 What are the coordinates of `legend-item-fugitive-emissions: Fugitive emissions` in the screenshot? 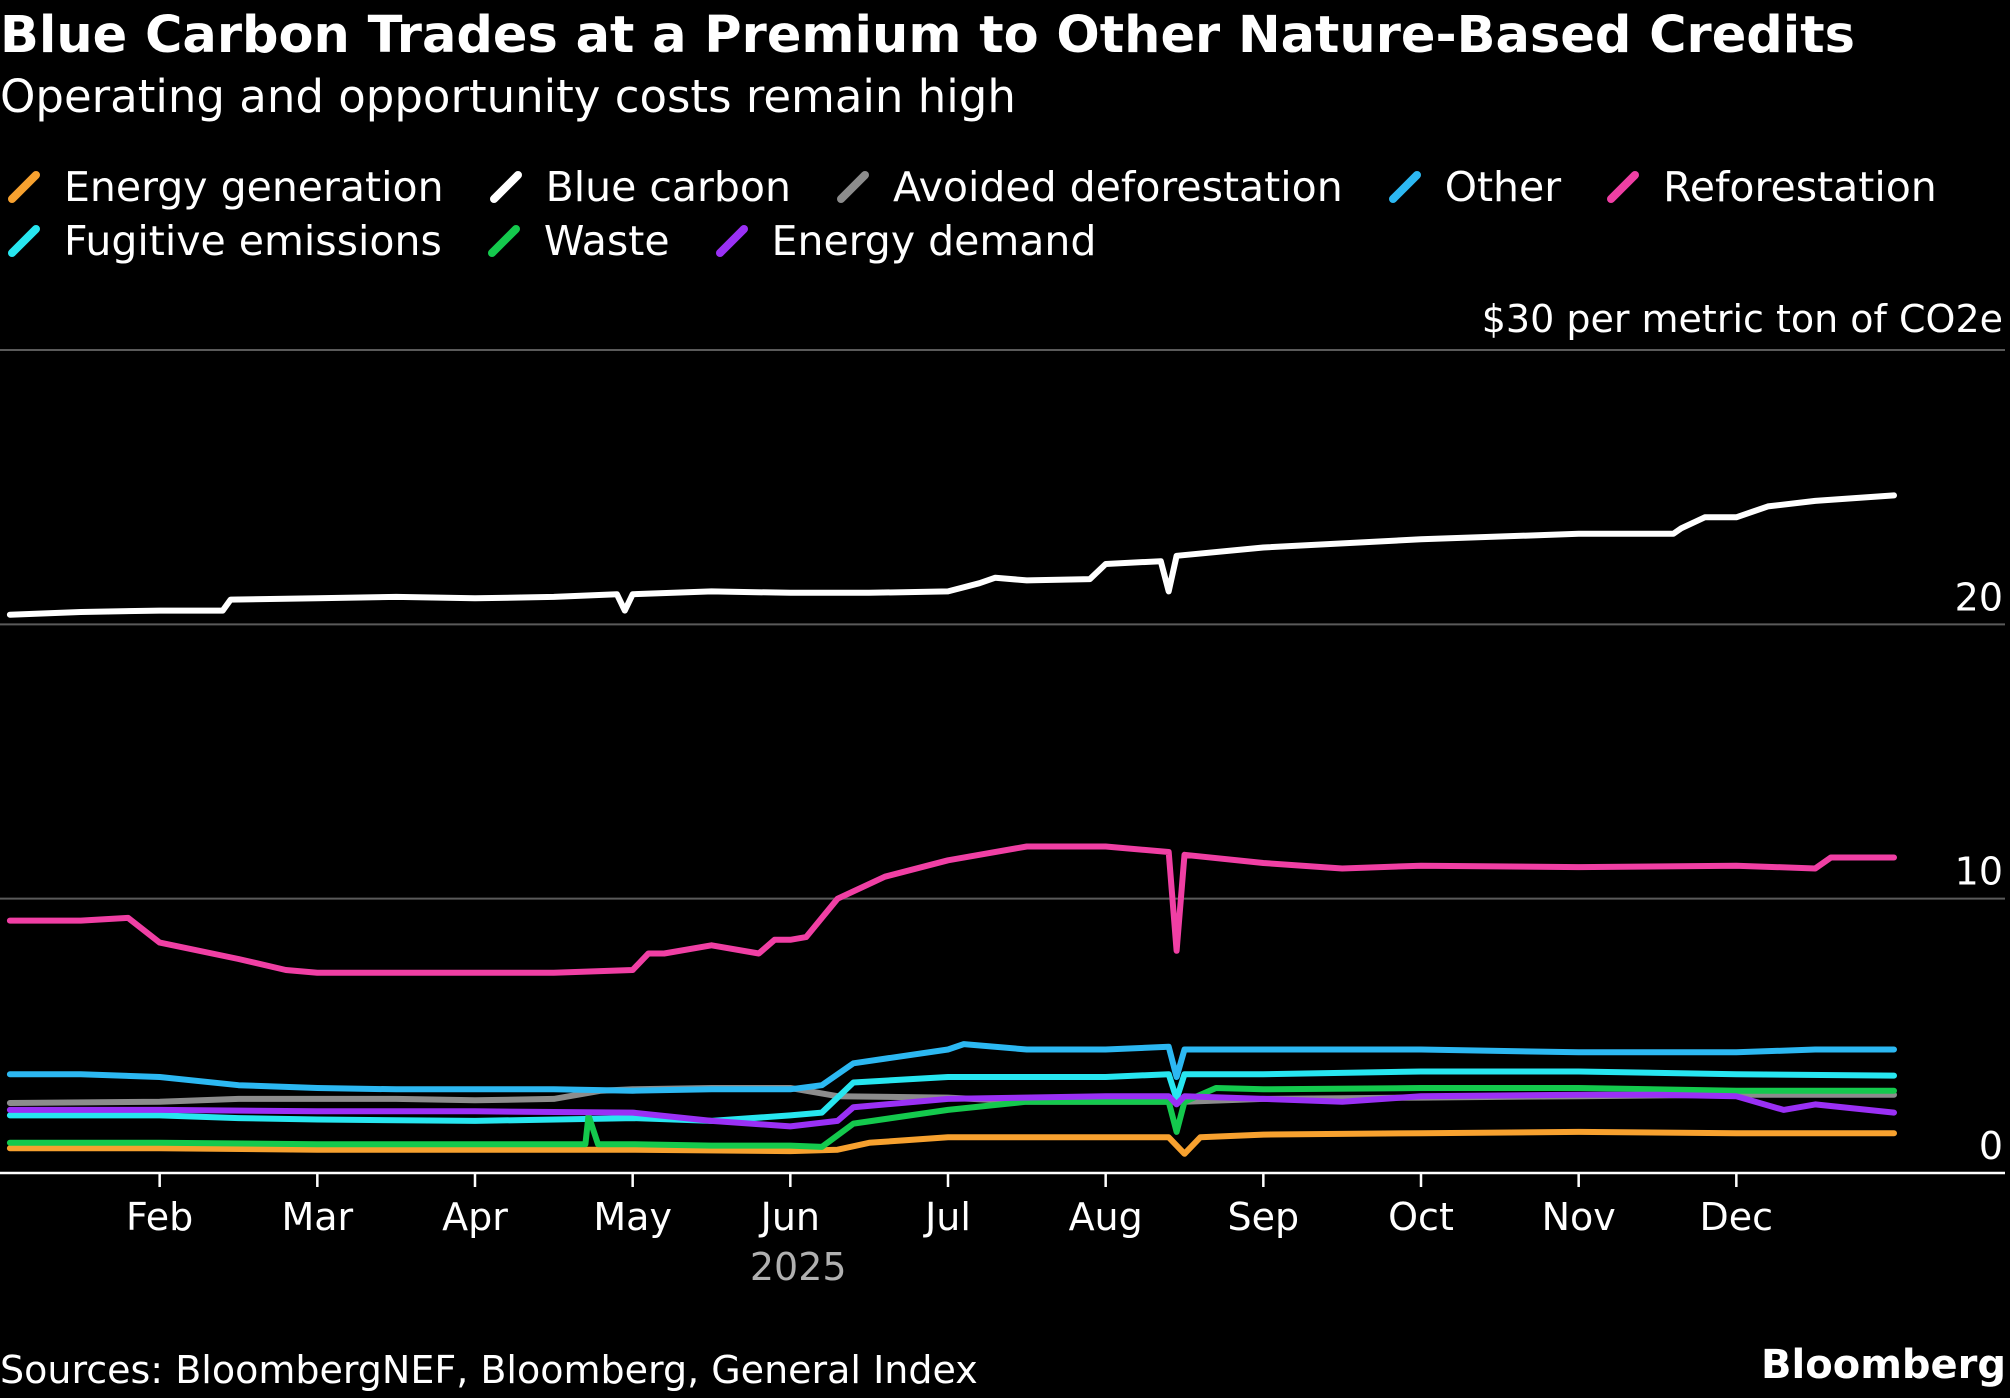 It's located at (221, 241).